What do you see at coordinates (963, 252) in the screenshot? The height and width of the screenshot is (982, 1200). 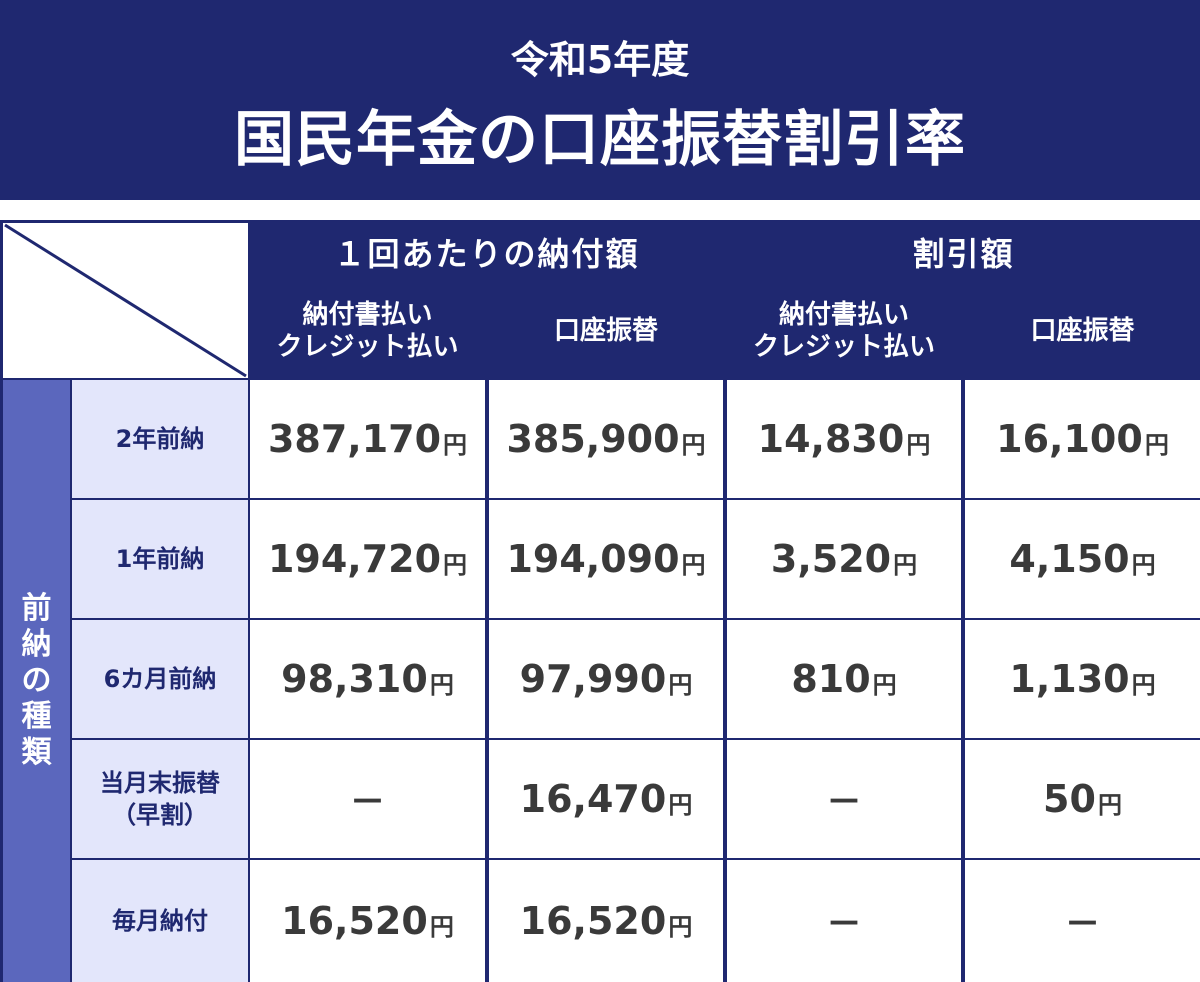 I see `group-header-discount: 割引額` at bounding box center [963, 252].